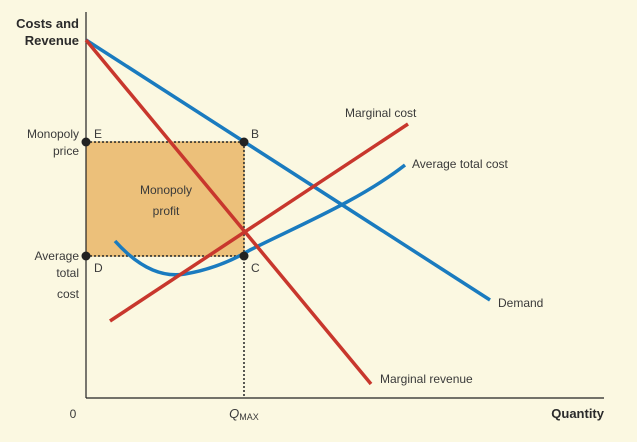 The height and width of the screenshot is (442, 637). Describe the element at coordinates (234, 413) in the screenshot. I see `qmax-main: Q` at that location.